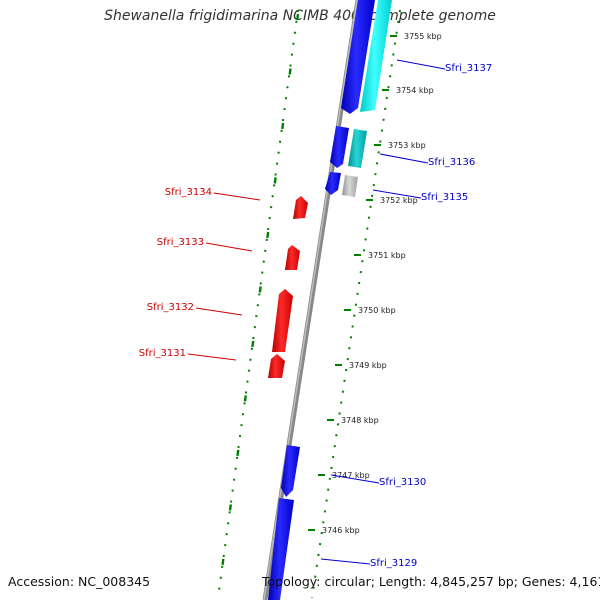  I want to click on scale-tick-label: 3752 kbp, so click(399, 200).